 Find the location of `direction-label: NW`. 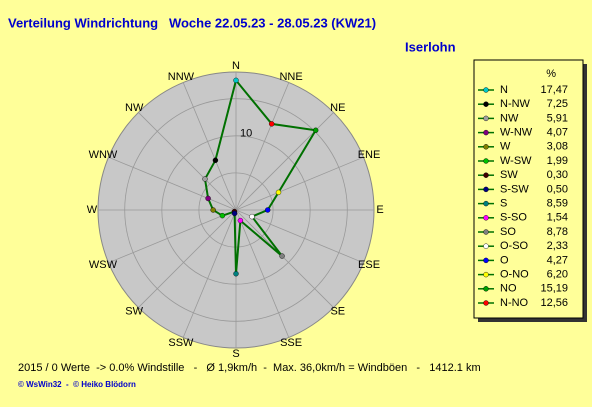

direction-label: NW is located at coordinates (134, 108).